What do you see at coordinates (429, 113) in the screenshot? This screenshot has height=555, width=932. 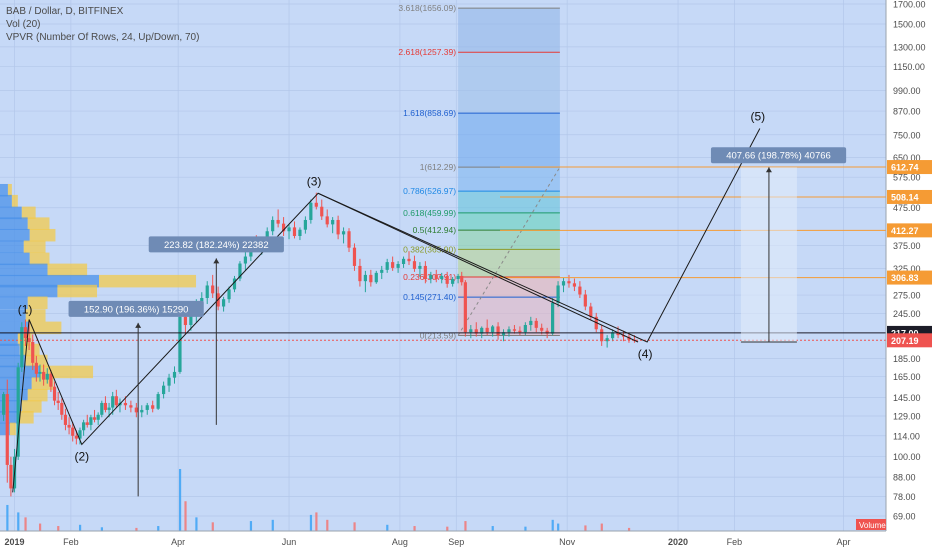 I see `fib-level-label: 1.618(858.69)` at bounding box center [429, 113].